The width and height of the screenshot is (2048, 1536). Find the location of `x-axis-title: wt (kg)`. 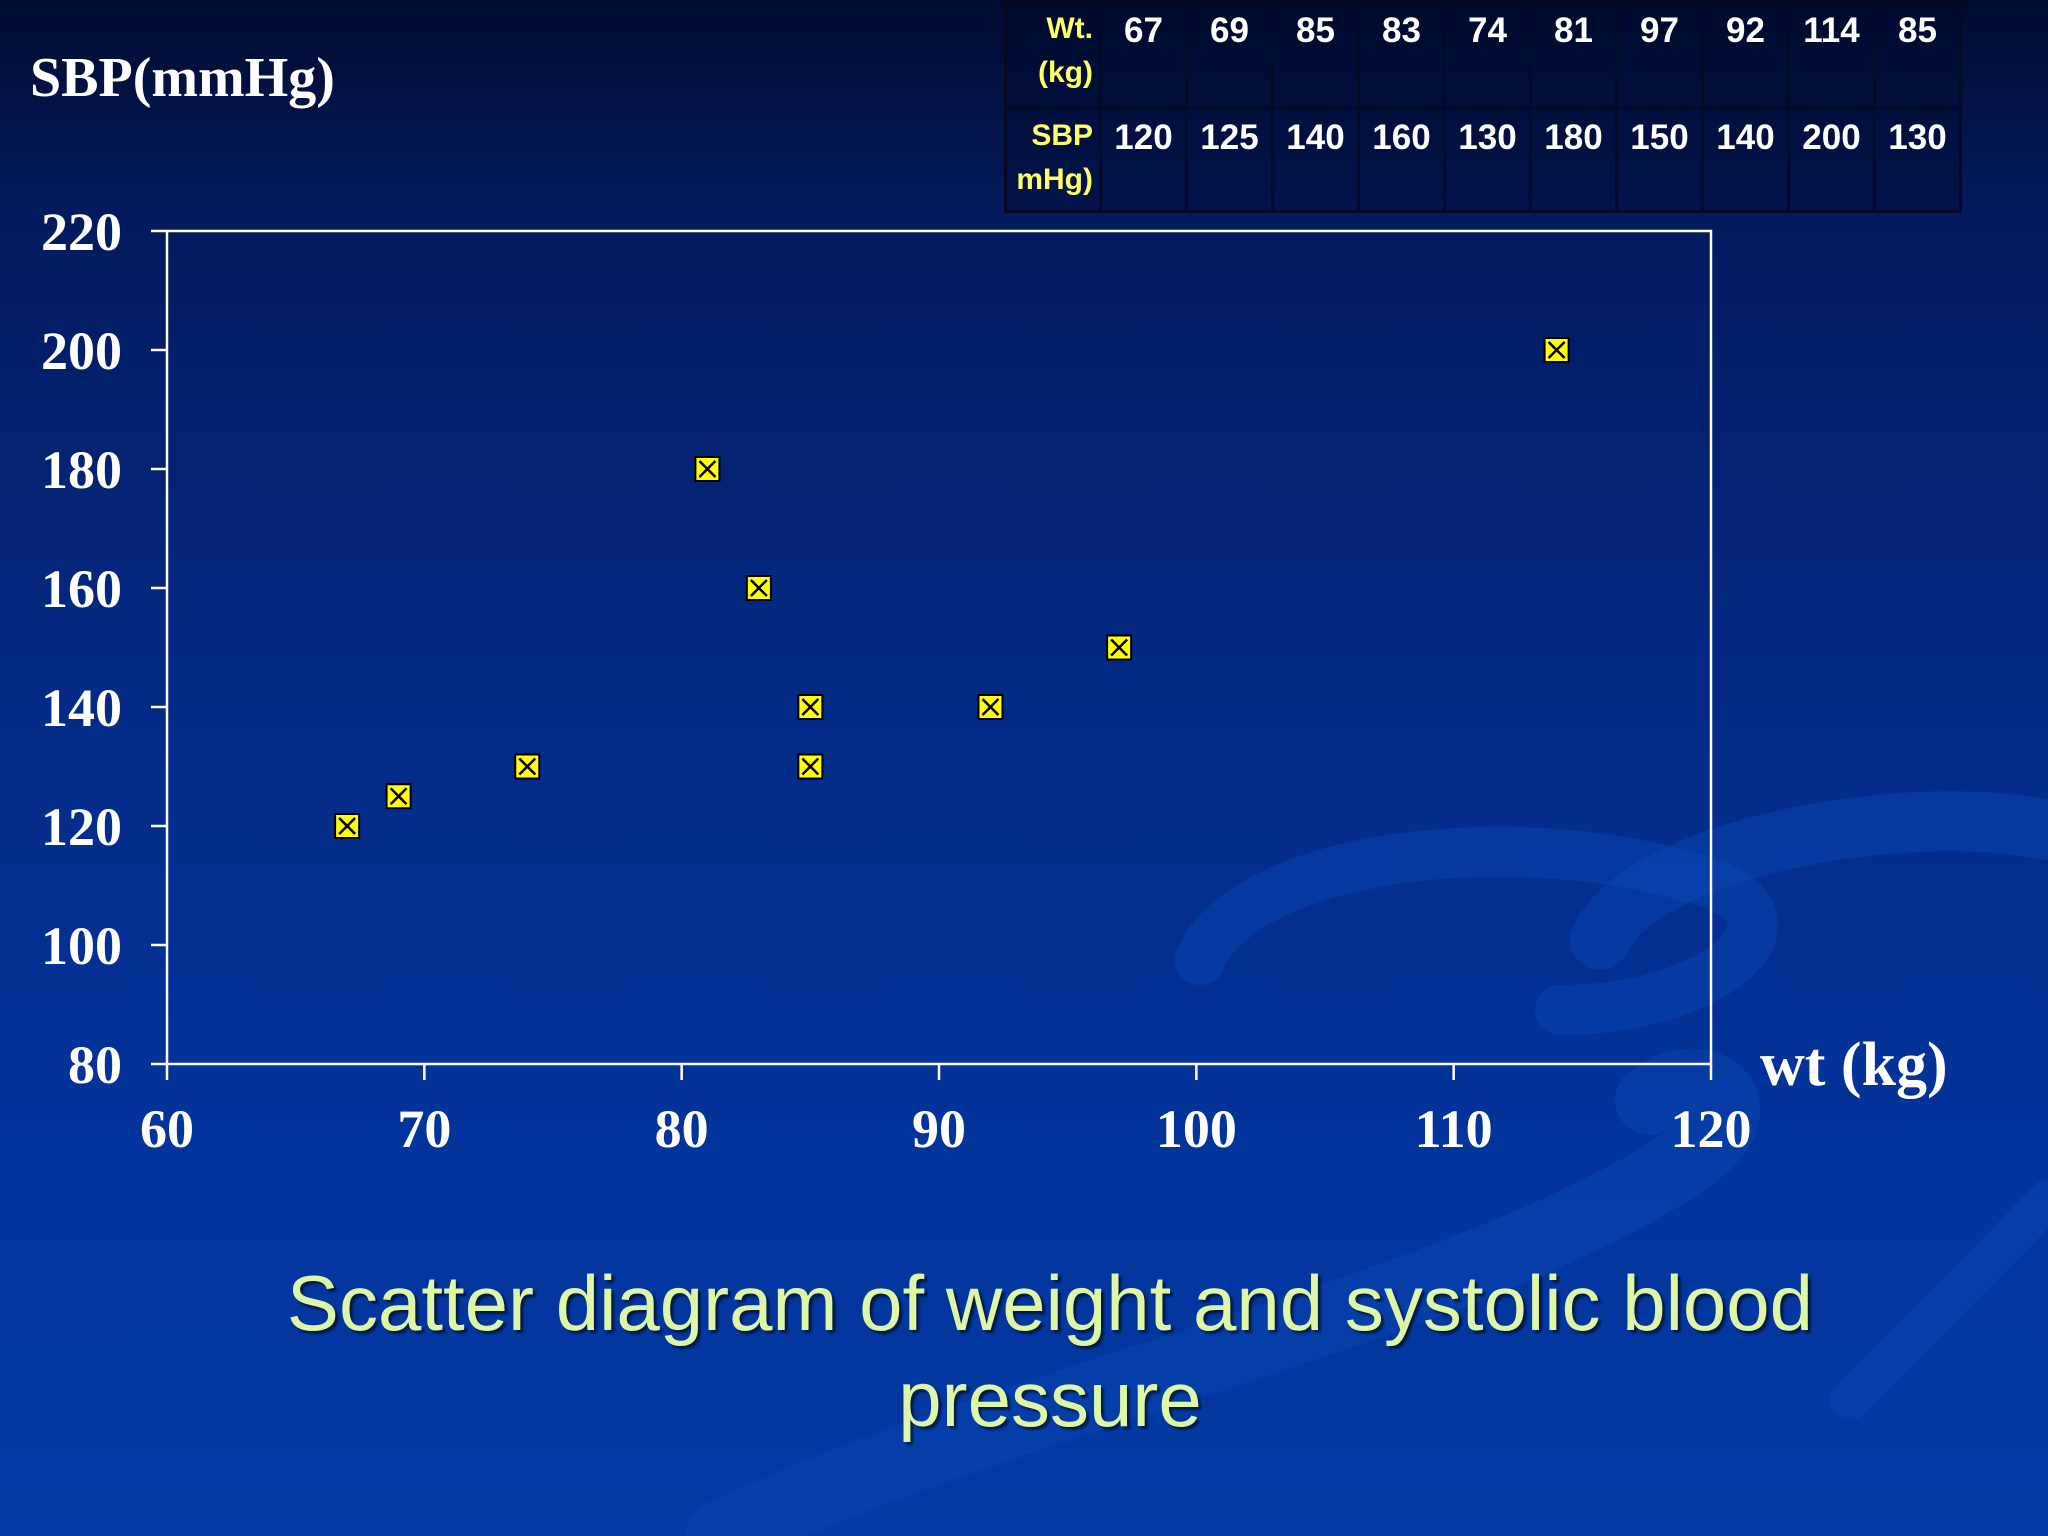

x-axis-title: wt (kg) is located at coordinates (1854, 1065).